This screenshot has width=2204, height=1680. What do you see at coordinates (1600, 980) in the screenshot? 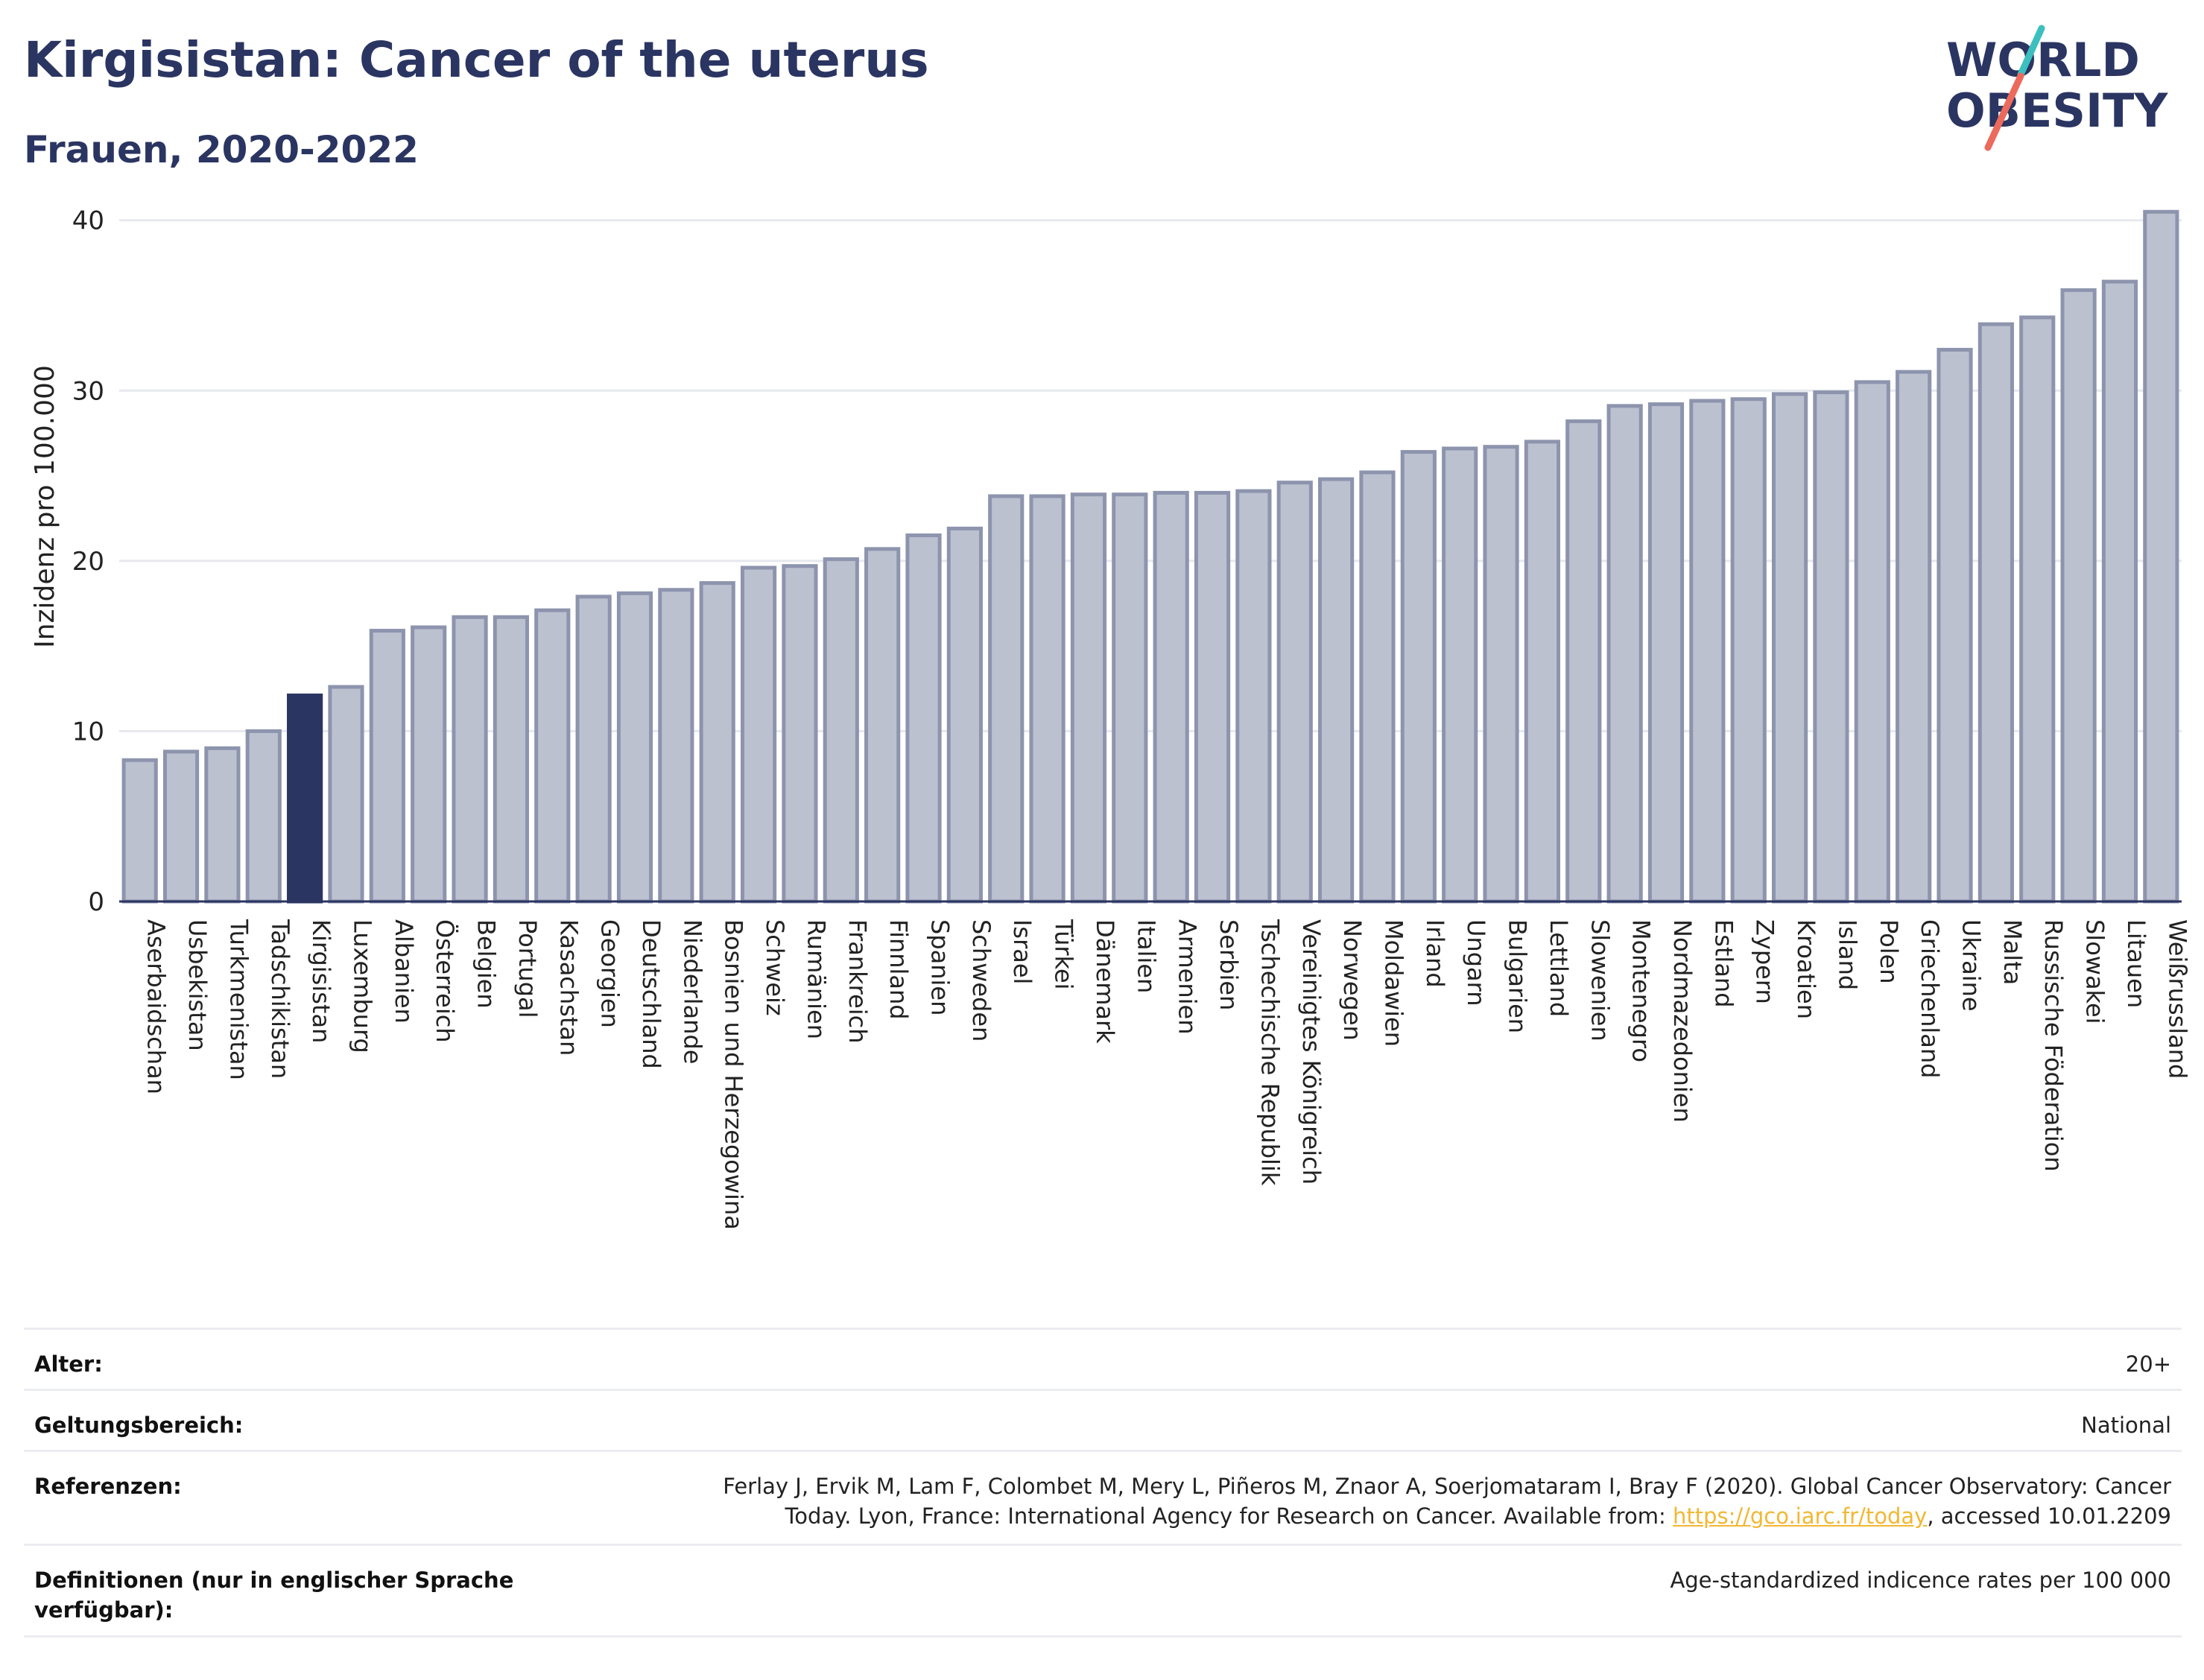
I see `x-tick-label: Slowenien` at bounding box center [1600, 980].